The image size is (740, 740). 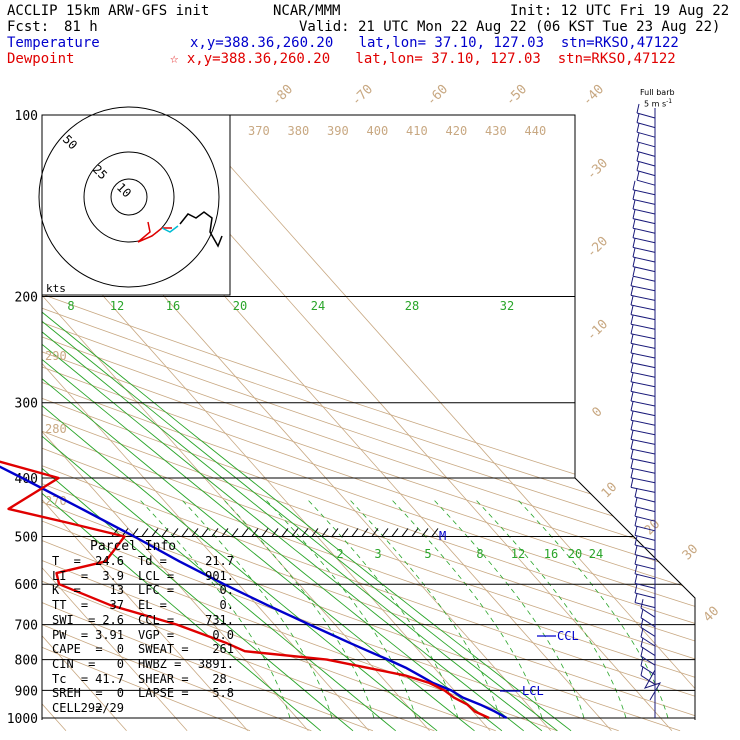 I want to click on theta-label: 420, so click(x=457, y=131).